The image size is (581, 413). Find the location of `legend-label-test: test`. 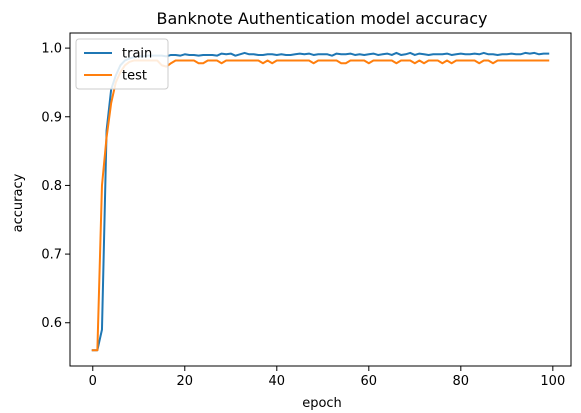

legend-label-test: test is located at coordinates (134, 76).